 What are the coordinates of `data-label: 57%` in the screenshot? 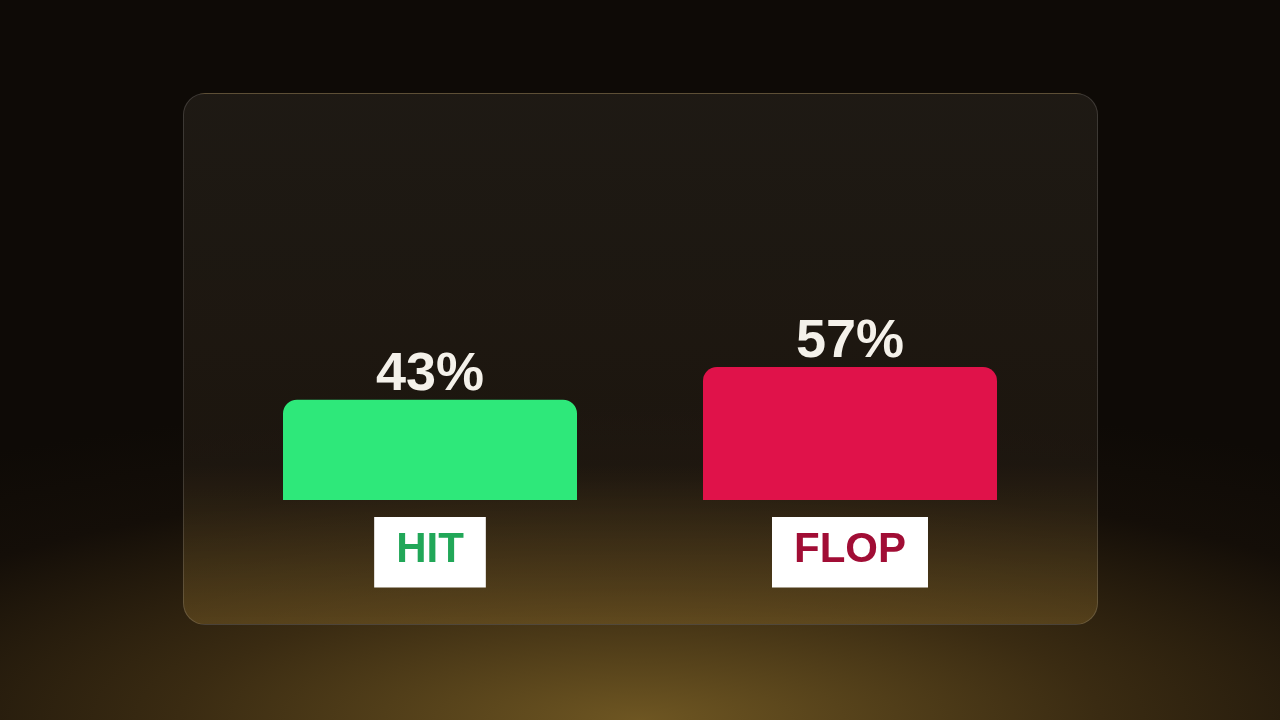 It's located at (850, 338).